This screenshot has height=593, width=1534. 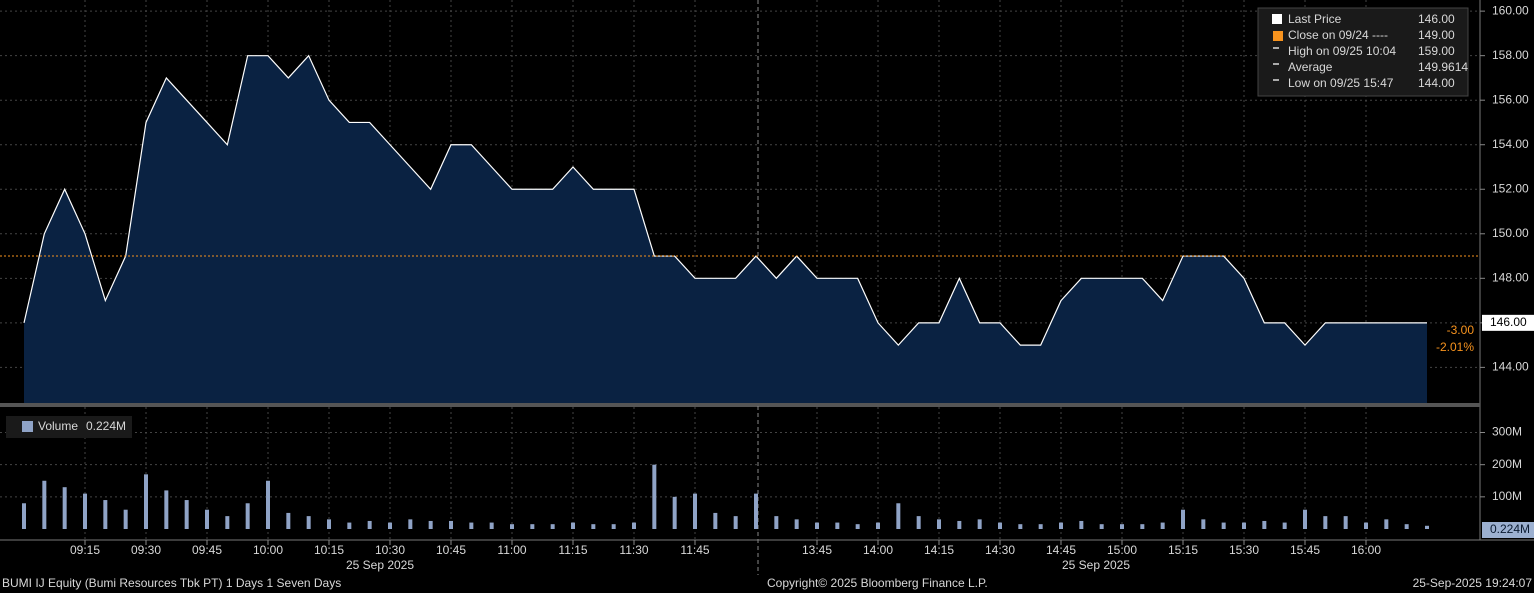 I want to click on x-tick-label: 11:30, so click(x=633, y=550).